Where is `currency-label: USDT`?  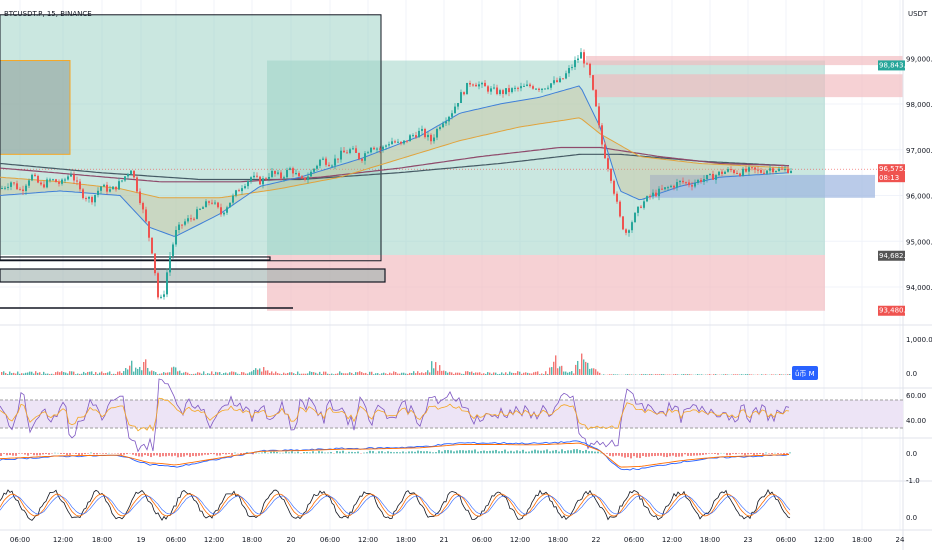 currency-label: USDT is located at coordinates (918, 14).